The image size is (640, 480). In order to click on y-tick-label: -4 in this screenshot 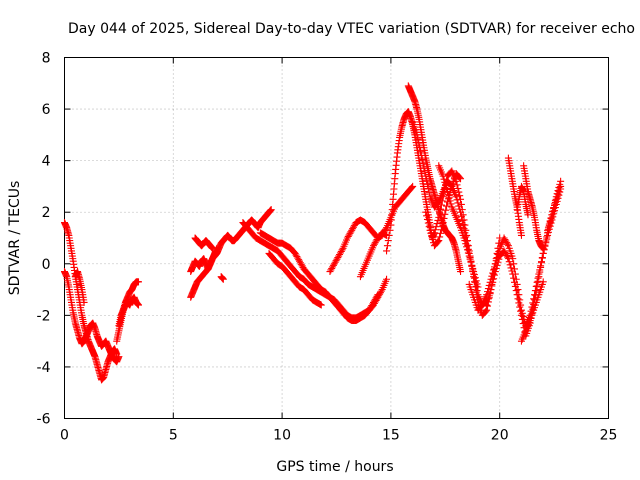, I will do `click(44, 368)`.